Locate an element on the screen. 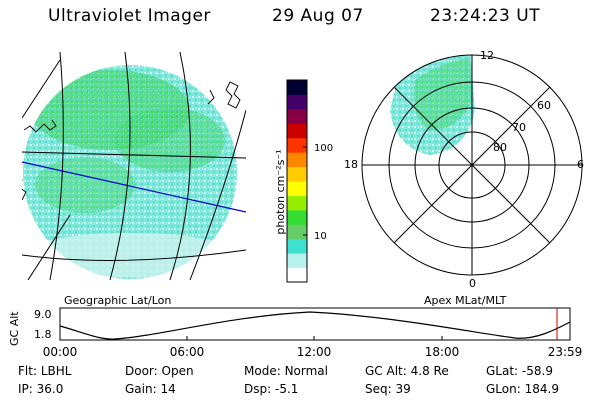 Image resolution: width=600 pixels, height=400 pixels. geographic-panel-label: Geographic Lat/Lon is located at coordinates (117, 300).